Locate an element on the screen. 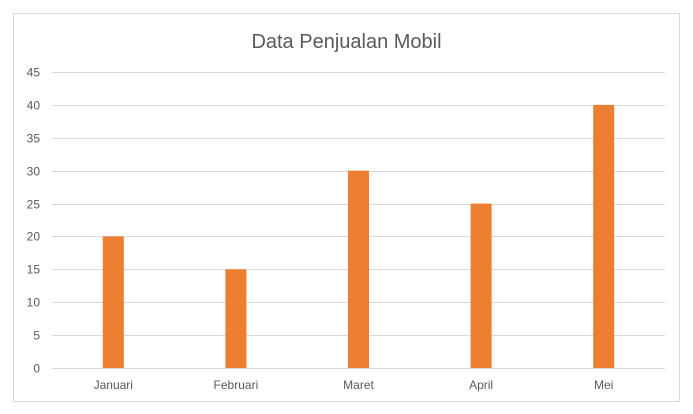  y-tick-label: 0 is located at coordinates (36, 369).